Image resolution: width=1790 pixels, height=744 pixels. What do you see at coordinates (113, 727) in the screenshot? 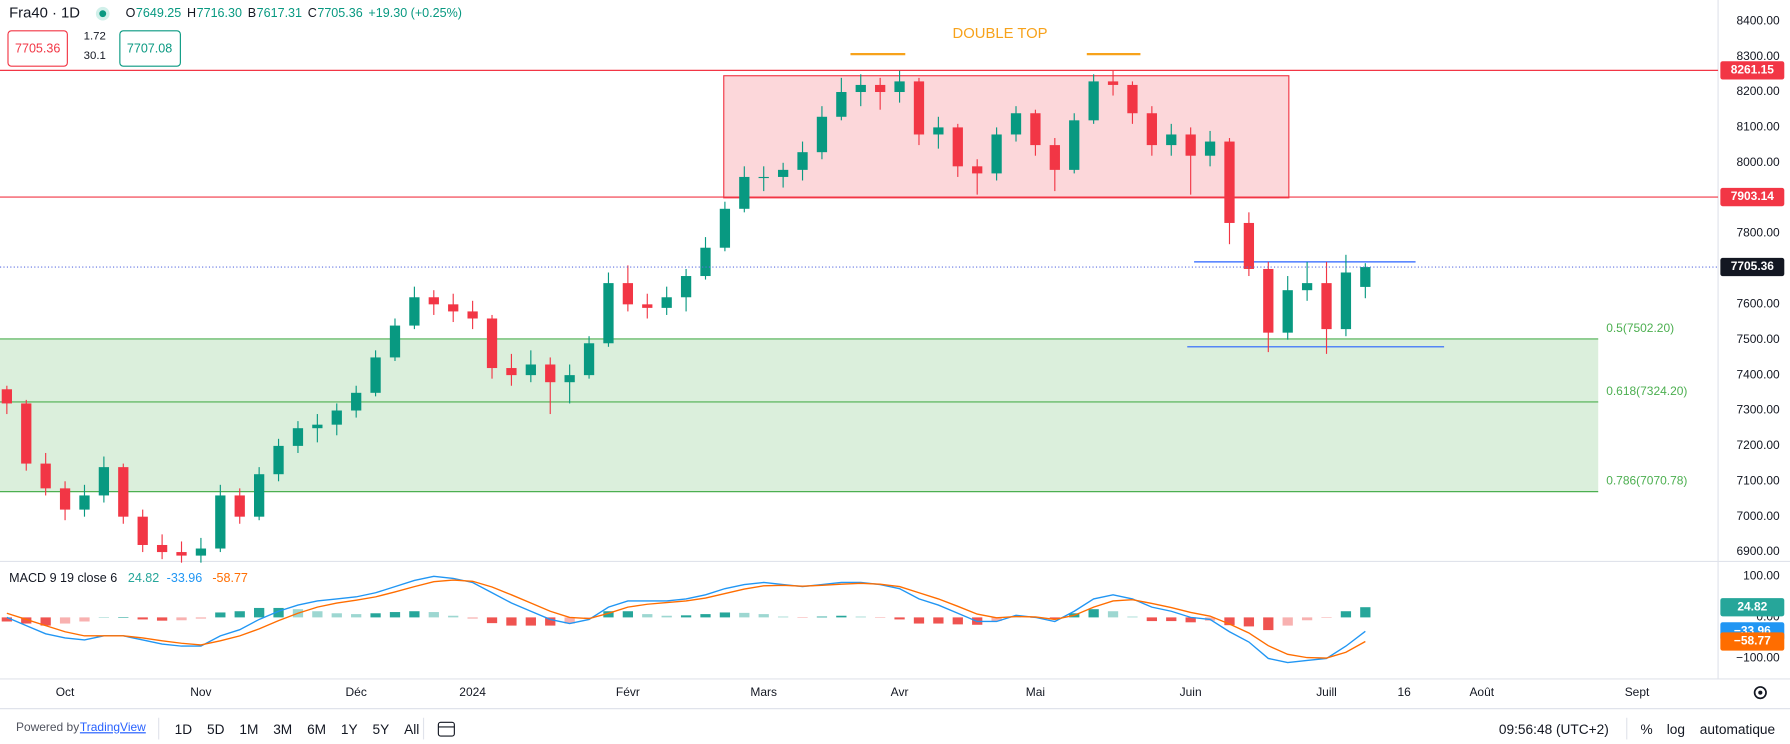
I see `brand-link: TradingView` at bounding box center [113, 727].